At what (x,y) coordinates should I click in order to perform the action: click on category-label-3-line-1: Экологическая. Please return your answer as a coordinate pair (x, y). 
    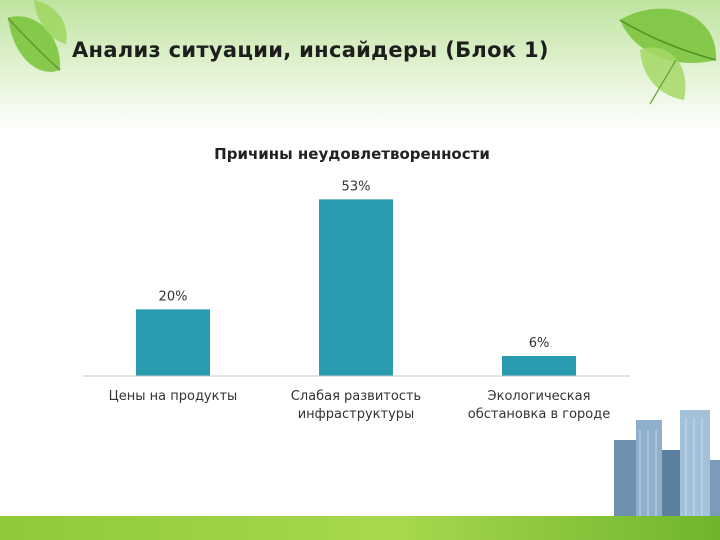
    Looking at the image, I should click on (539, 396).